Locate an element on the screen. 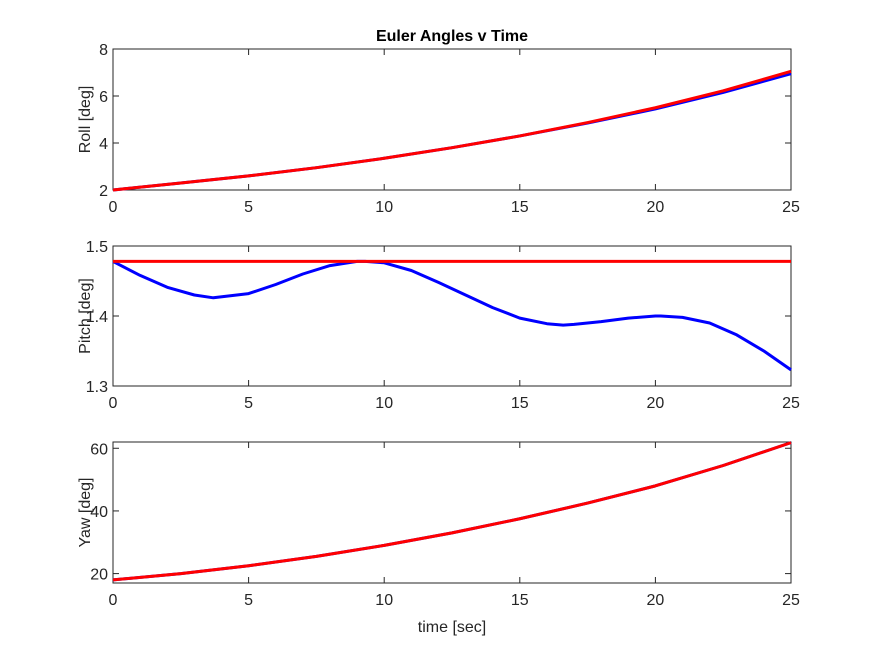 This screenshot has height=656, width=875. yaw-y-tick-label: 60 is located at coordinates (99, 449).